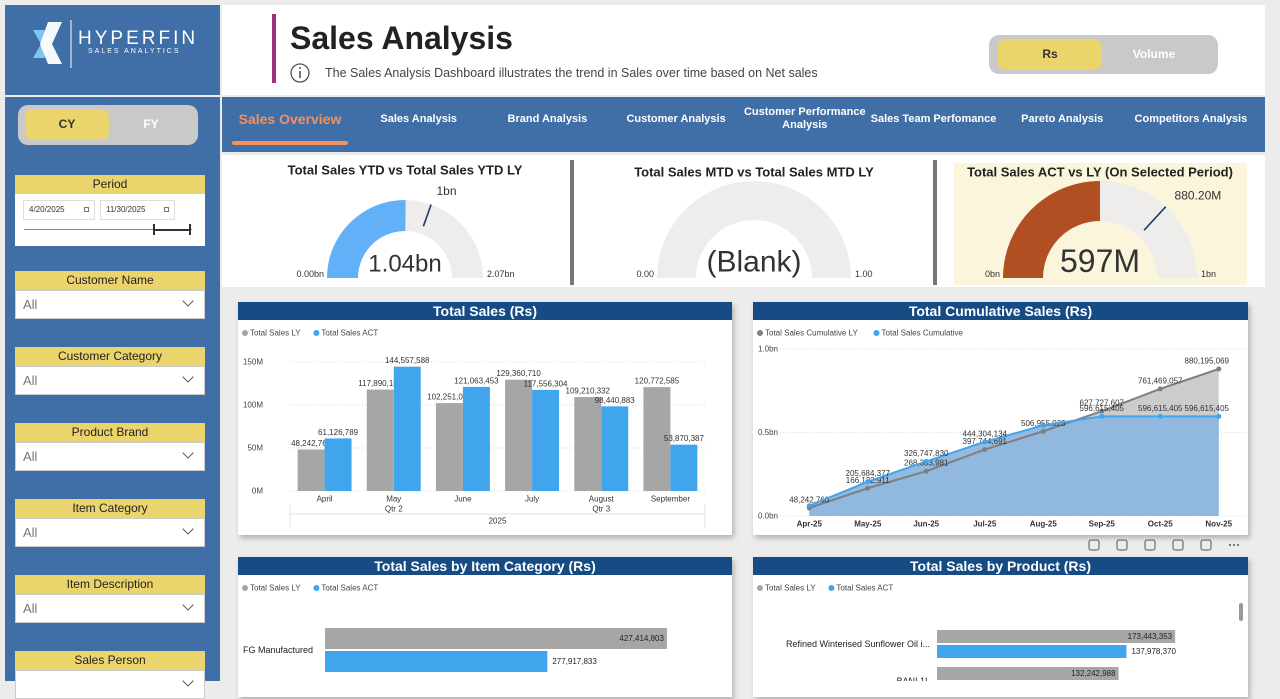  What do you see at coordinates (290, 143) in the screenshot?
I see `nav-active-indicator` at bounding box center [290, 143].